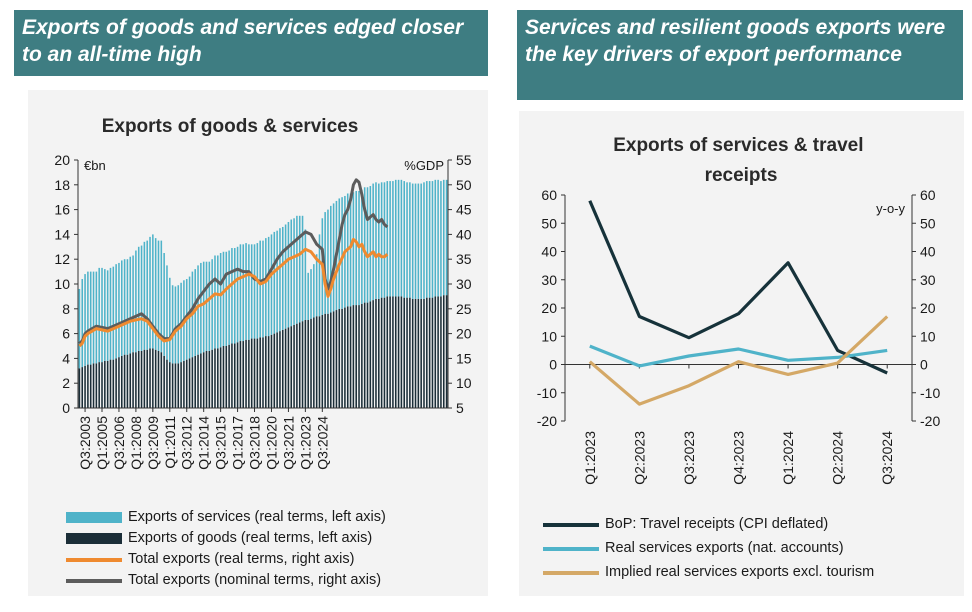  What do you see at coordinates (94, 581) in the screenshot?
I see `legend-swatch-total-nominal` at bounding box center [94, 581].